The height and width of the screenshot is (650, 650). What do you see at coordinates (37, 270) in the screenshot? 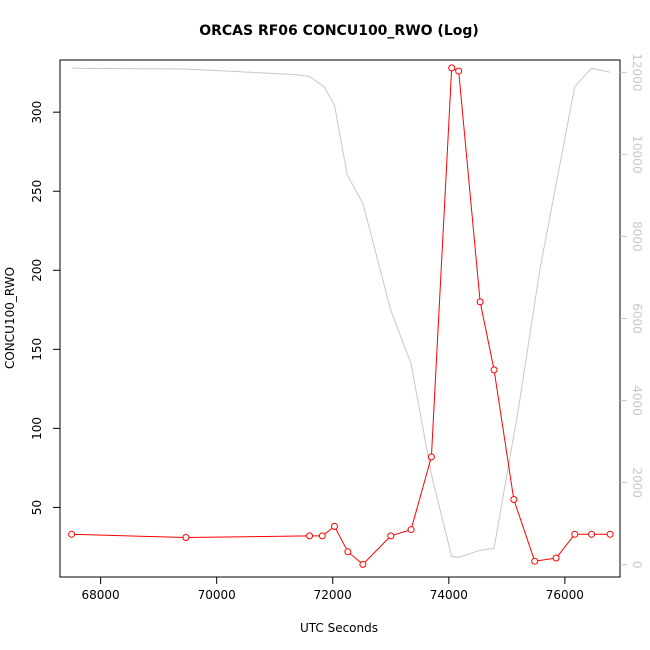
I see `y-tick-label: 200` at bounding box center [37, 270].